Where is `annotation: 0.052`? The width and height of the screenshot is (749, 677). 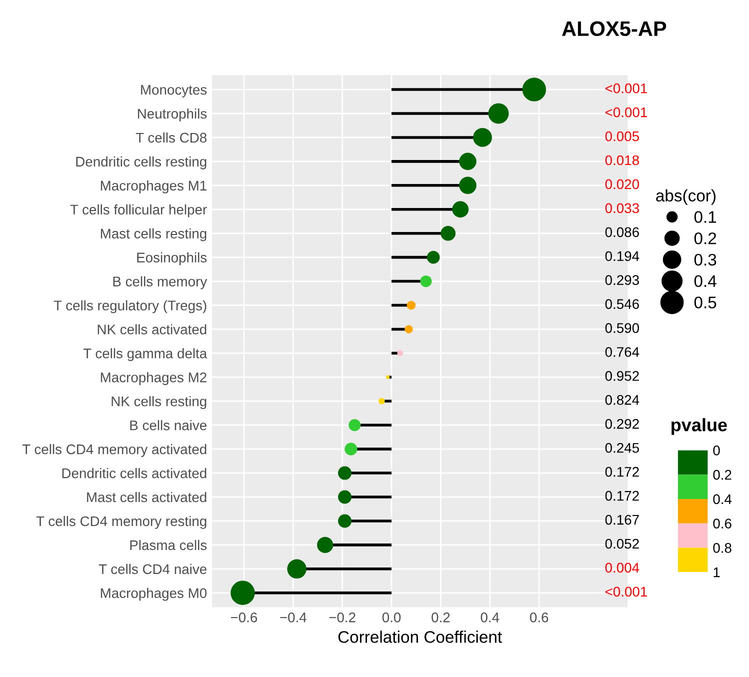 annotation: 0.052 is located at coordinates (622, 543).